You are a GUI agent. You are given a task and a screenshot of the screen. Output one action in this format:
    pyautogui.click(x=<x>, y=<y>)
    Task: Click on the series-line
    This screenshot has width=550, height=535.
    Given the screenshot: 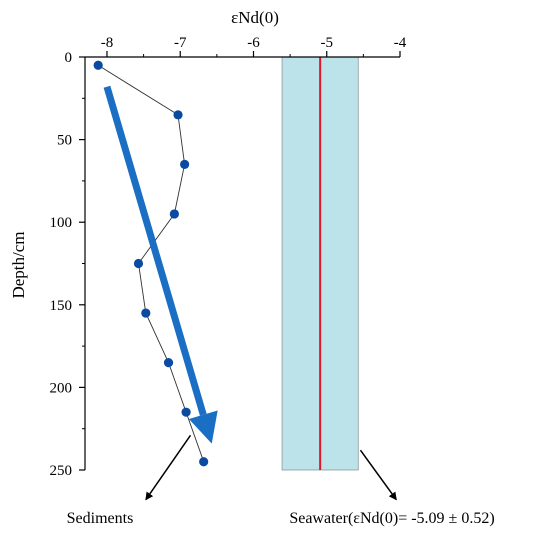 What is the action you would take?
    pyautogui.click(x=151, y=263)
    